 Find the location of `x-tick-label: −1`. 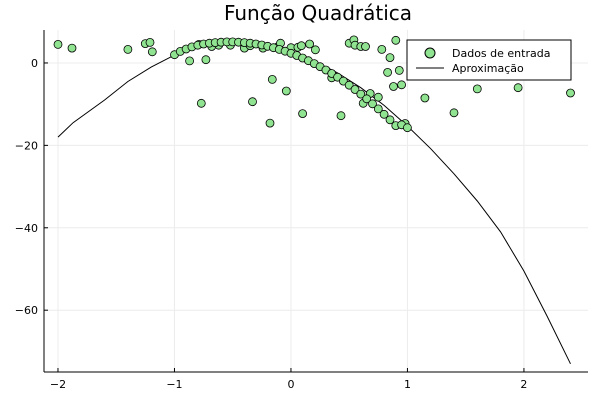

x-tick-label: −1 is located at coordinates (174, 384).